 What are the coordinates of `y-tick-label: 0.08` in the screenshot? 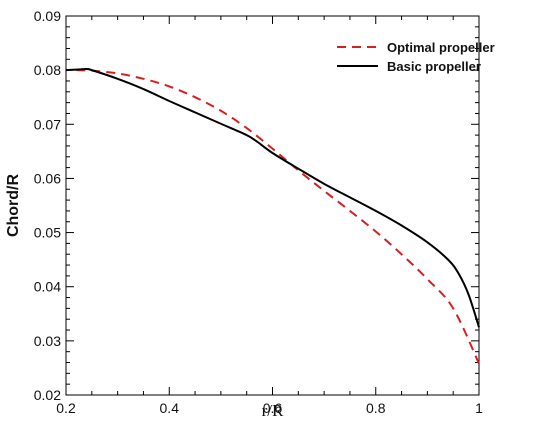 It's located at (47, 70).